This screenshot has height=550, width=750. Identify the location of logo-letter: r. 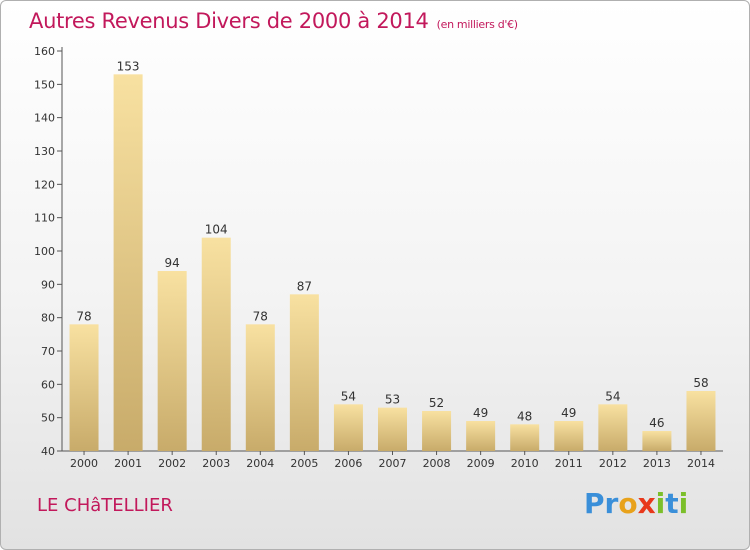
(611, 503).